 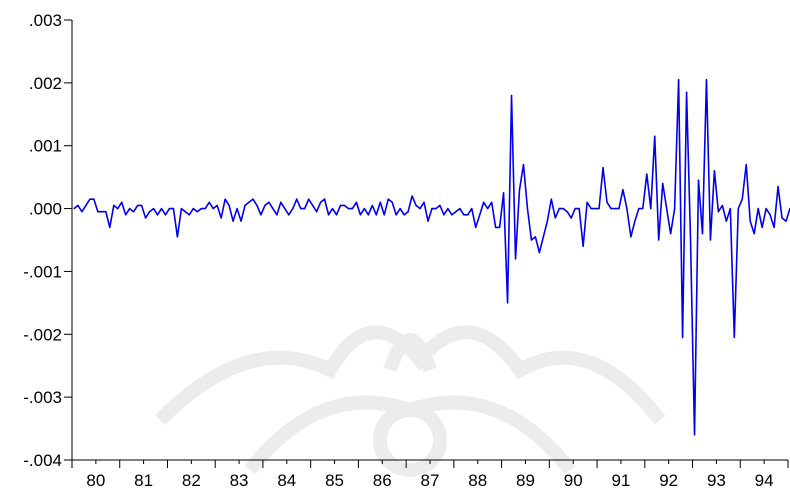 I want to click on y-axis: .003 .002 .001 .000 -.001 -.002 -.003 -.004, so click(x=48, y=240).